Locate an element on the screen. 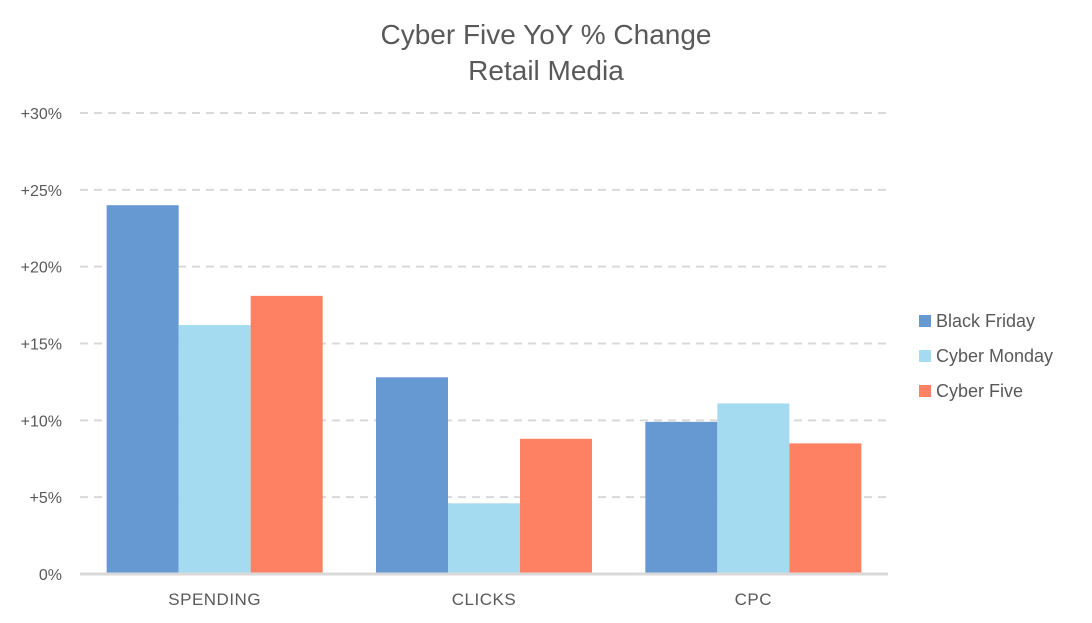  legend-label: Cyber Five is located at coordinates (979, 391).